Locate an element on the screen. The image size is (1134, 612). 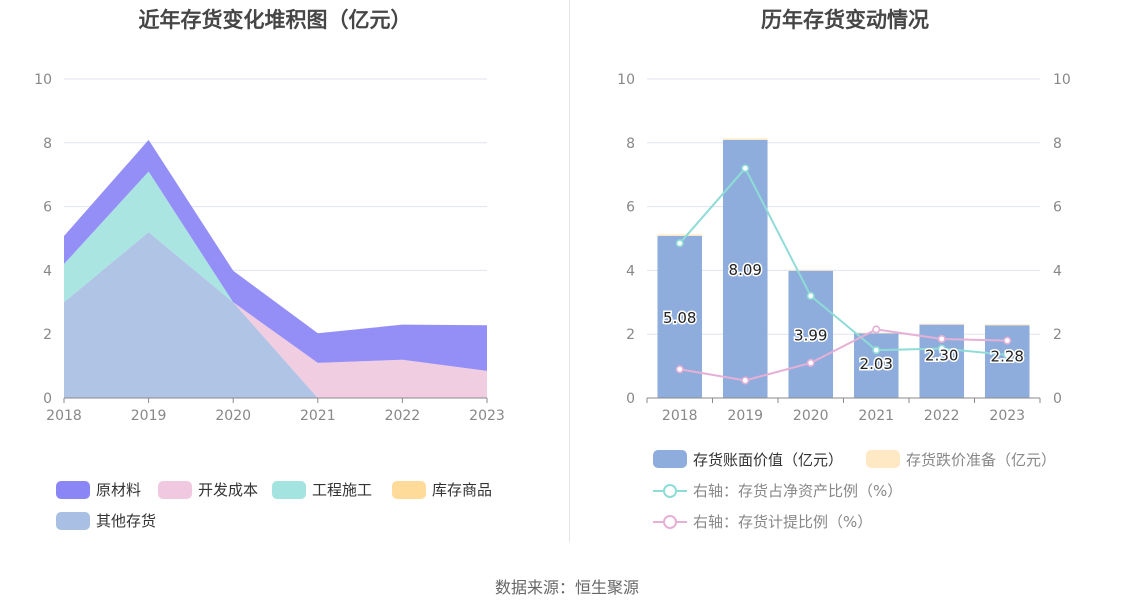
y2-tick-label: 4 is located at coordinates (1057, 271).